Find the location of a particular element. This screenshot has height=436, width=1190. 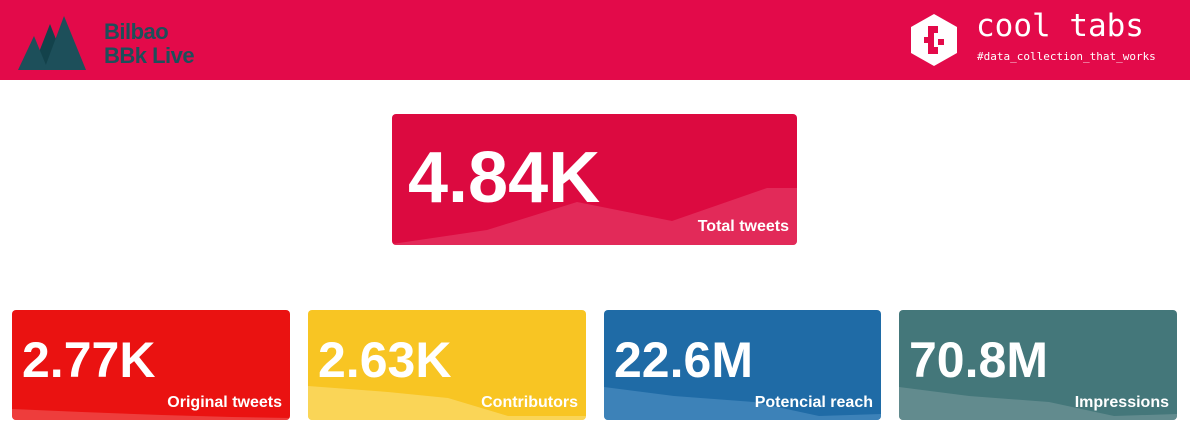

brand-name-line1: Bilbao is located at coordinates (136, 31).